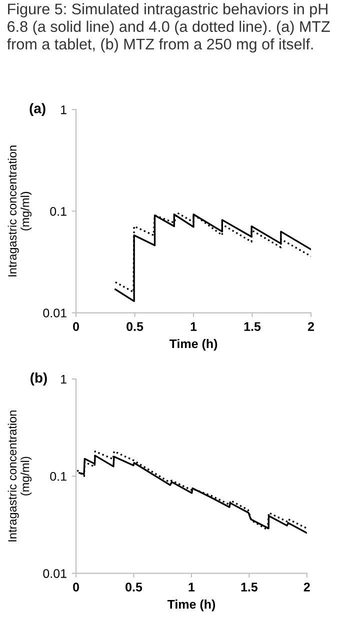 The width and height of the screenshot is (341, 637). Describe the element at coordinates (168, 28) in the screenshot. I see `chart-title: Figure 5: Simulated intragastric behaviors in pH 6.8 (a solid line) and 4.0 (a dotted line). (a) MTZ from a tablet, (b) MTZ from a 250 mg of itself.` at that location.